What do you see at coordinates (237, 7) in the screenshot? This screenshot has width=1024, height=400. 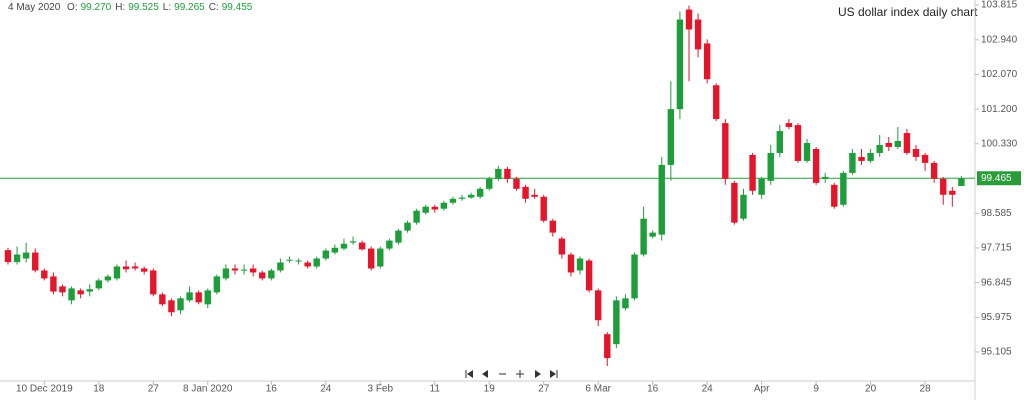 I see `header-value: 99.455` at bounding box center [237, 7].